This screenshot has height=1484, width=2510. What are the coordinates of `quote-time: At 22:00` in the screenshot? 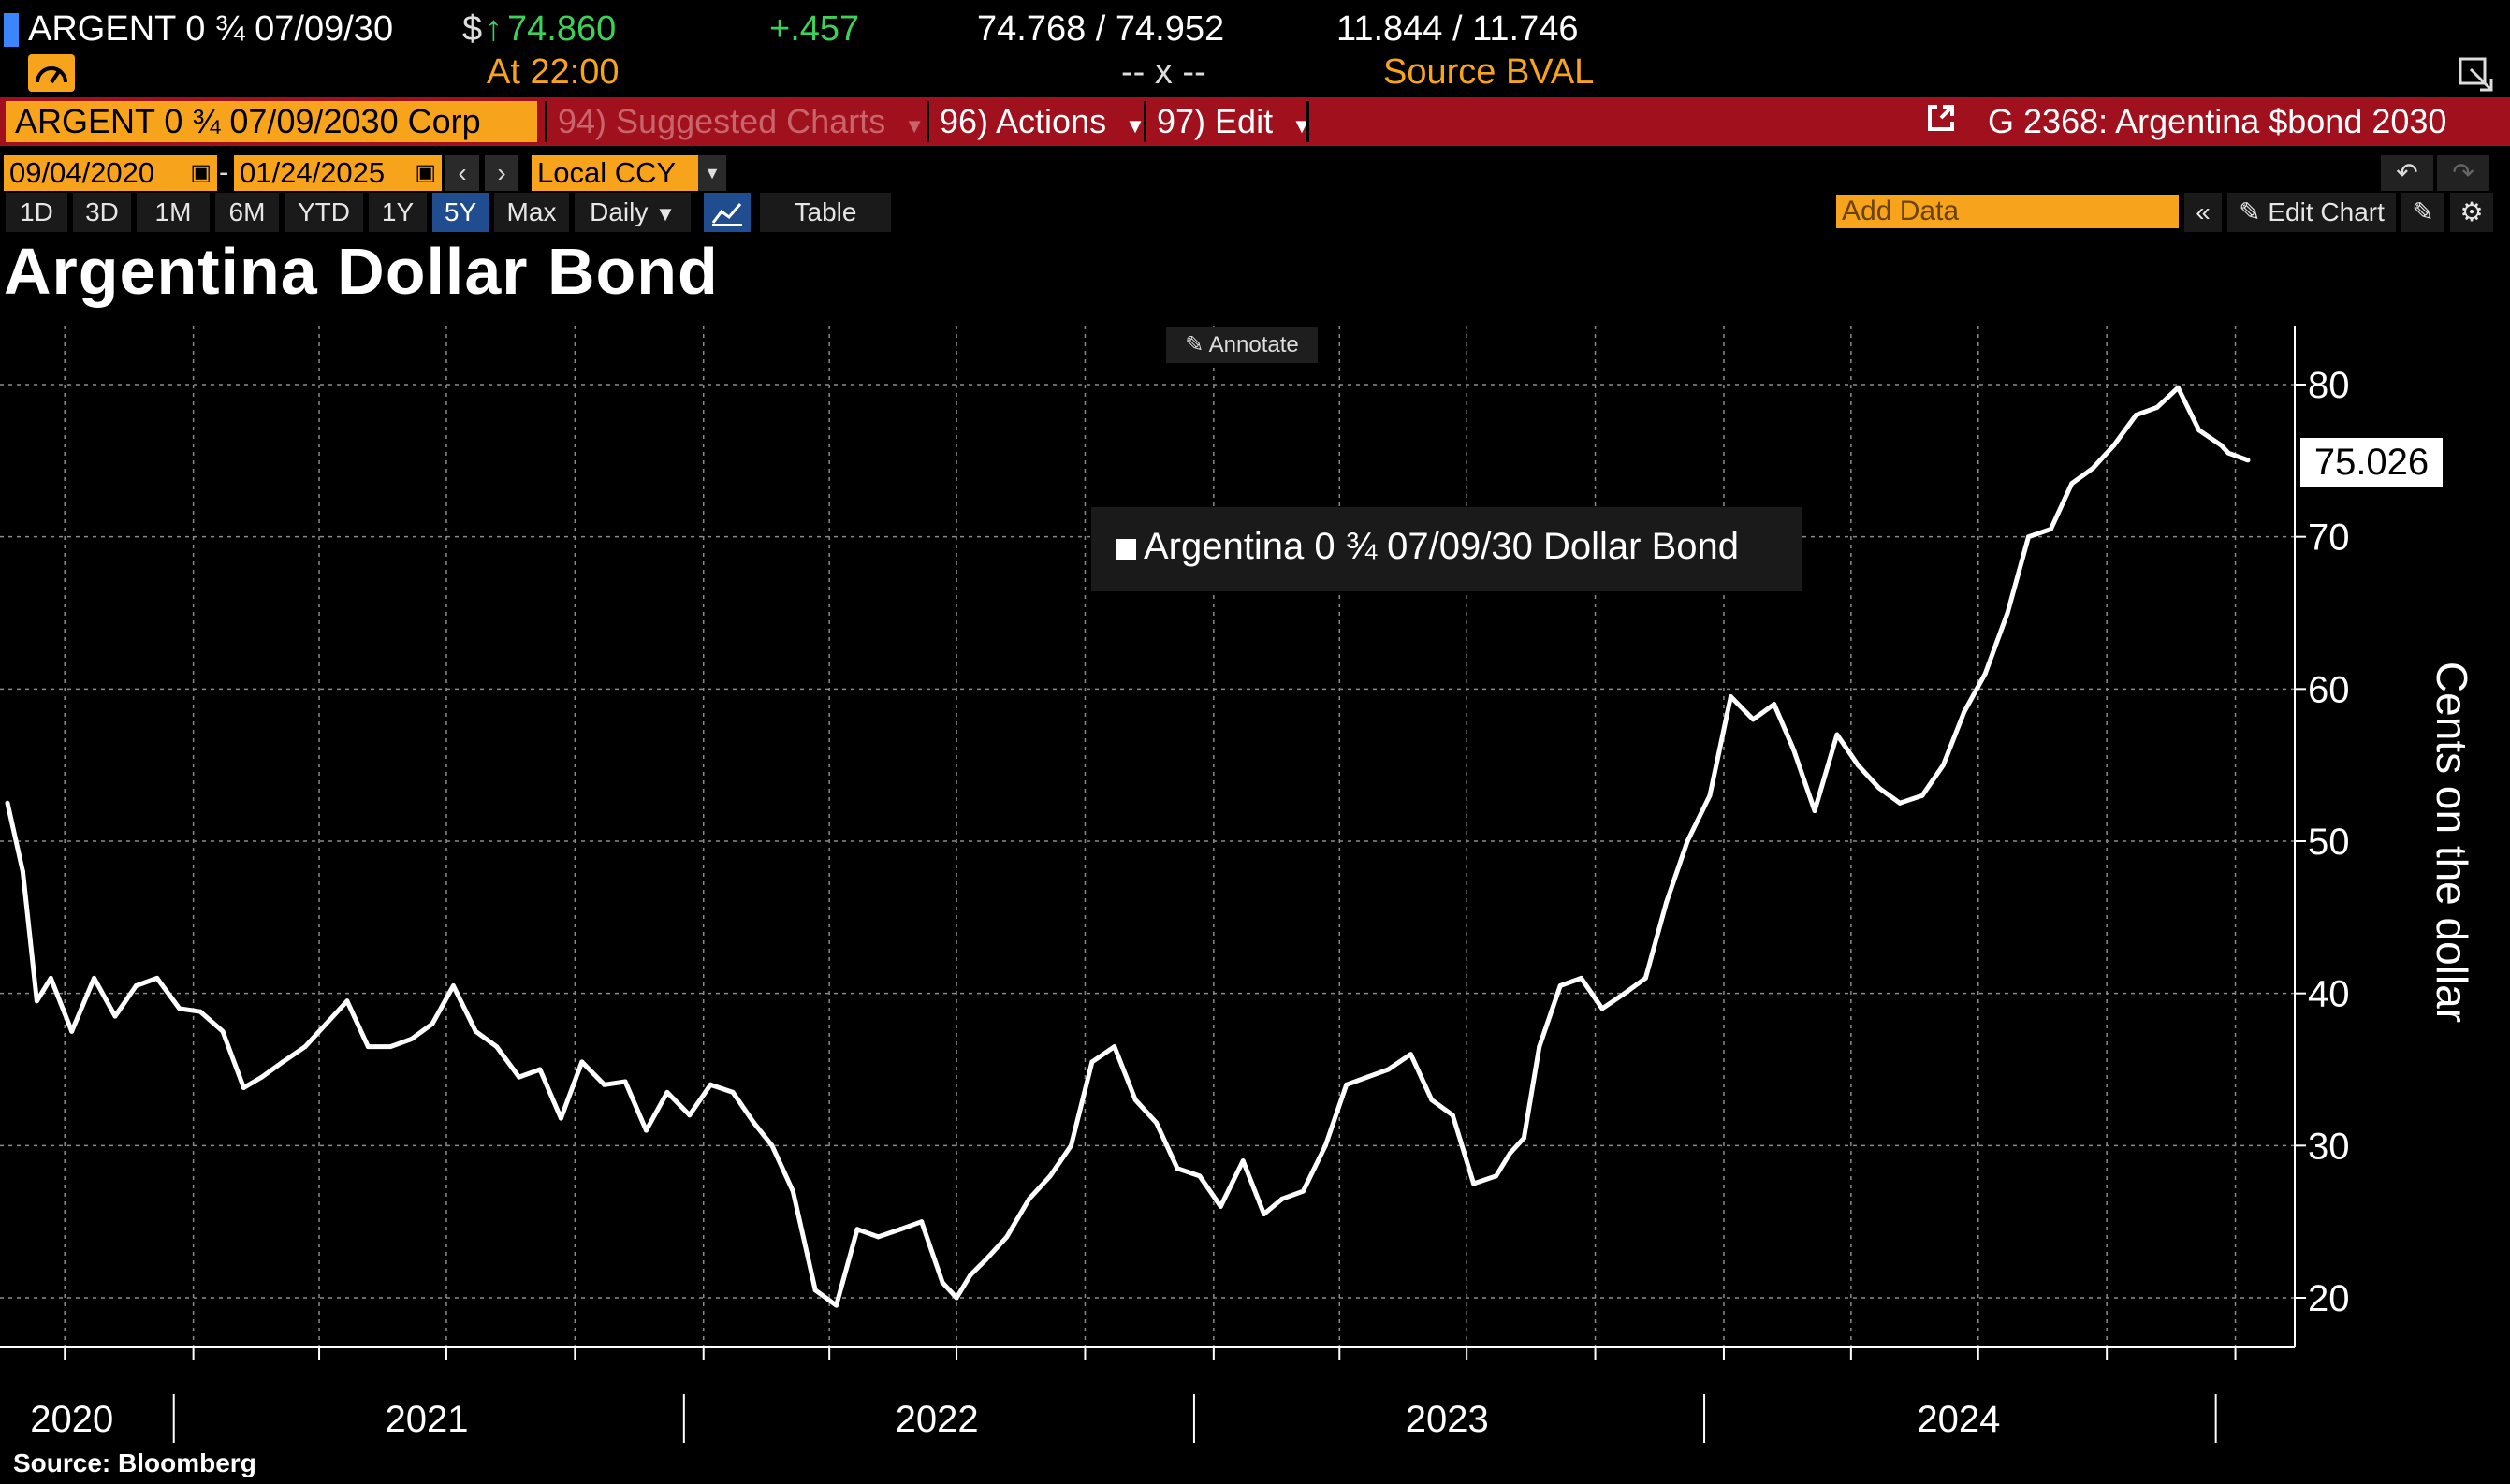 It's located at (553, 72).